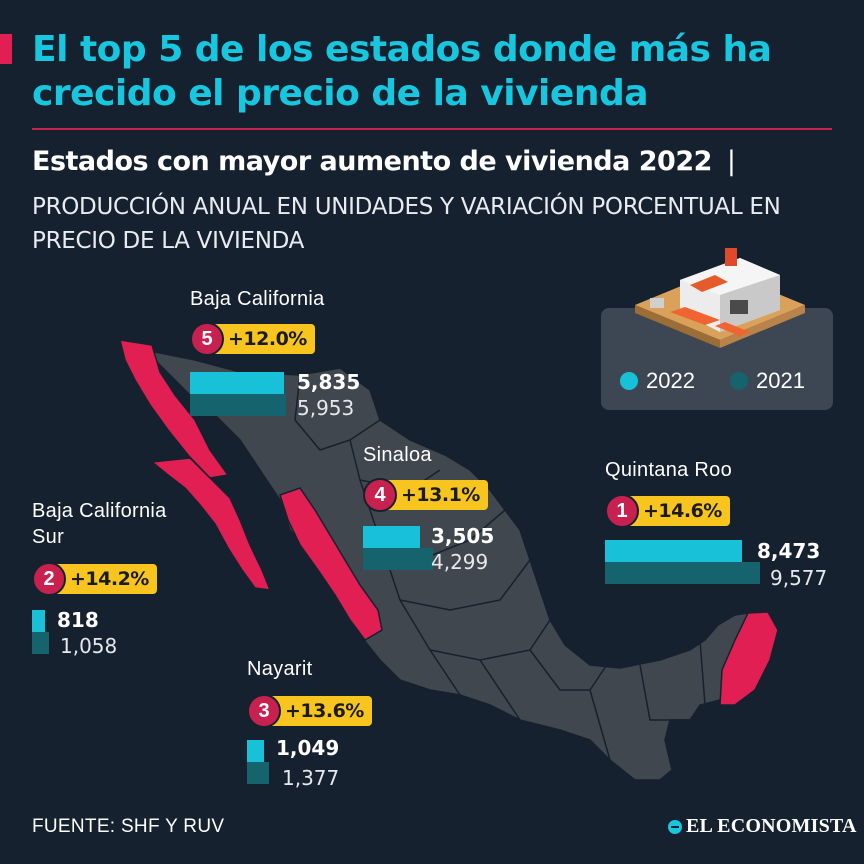  Describe the element at coordinates (432, 129) in the screenshot. I see `title-divider` at that location.